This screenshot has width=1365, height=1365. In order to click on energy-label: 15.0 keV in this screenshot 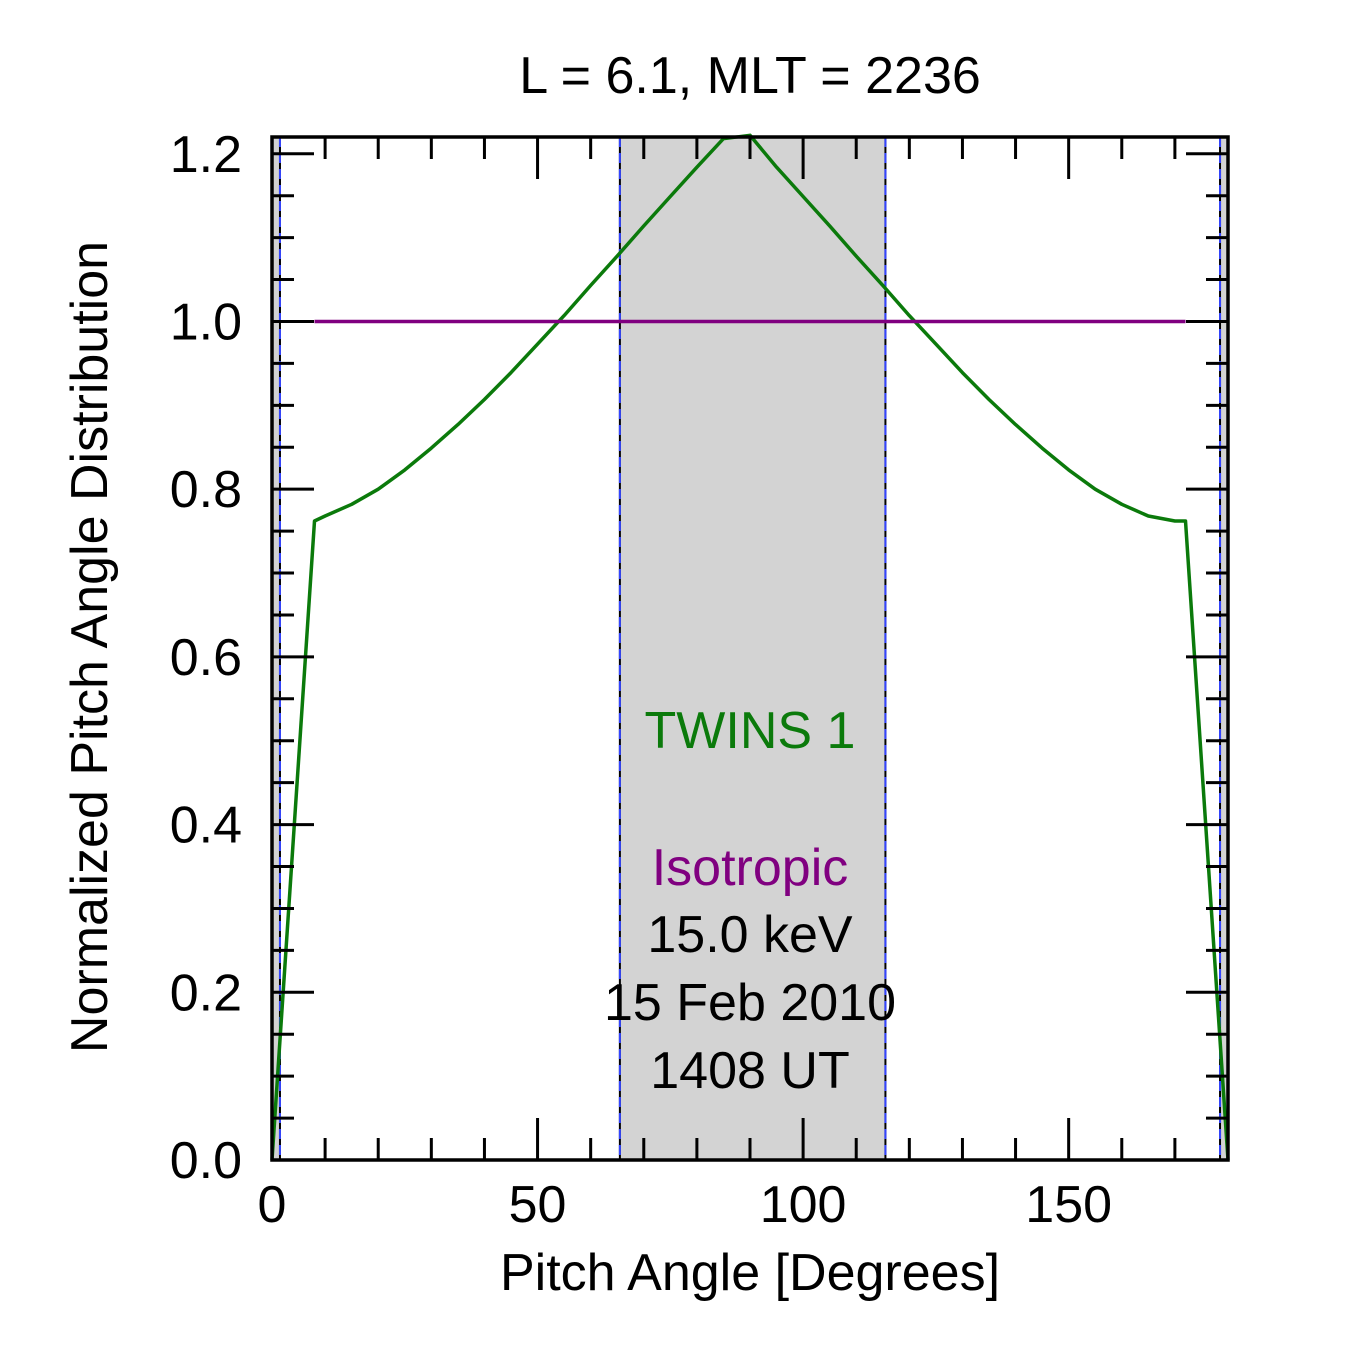, I will do `click(750, 935)`.